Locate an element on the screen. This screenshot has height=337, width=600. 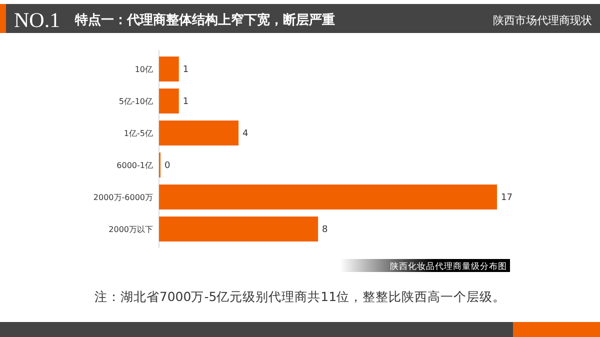
y-tick-label: 10亿 is located at coordinates (143, 69).